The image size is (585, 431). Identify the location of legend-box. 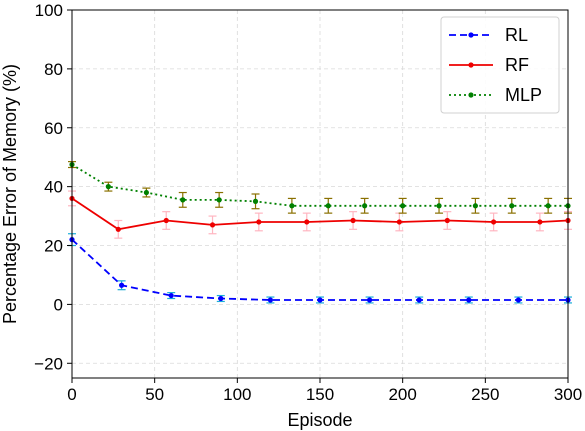
(500, 65).